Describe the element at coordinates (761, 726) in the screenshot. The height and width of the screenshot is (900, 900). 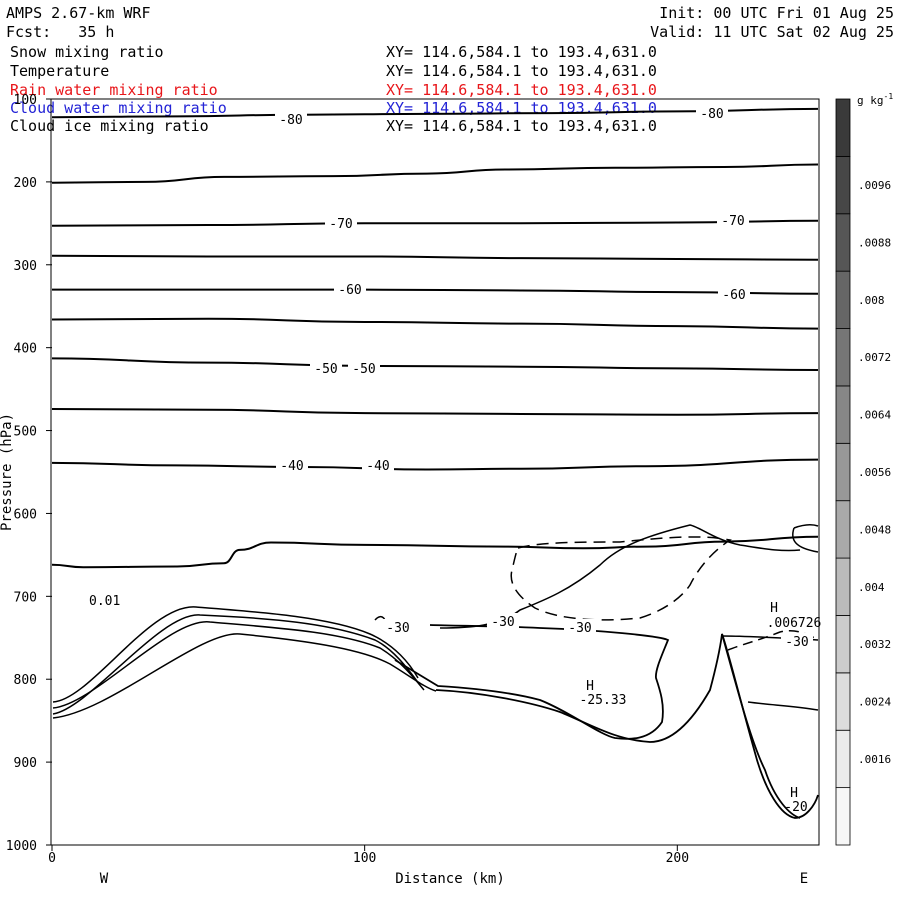
I see `contour-minus20-bottom` at that location.